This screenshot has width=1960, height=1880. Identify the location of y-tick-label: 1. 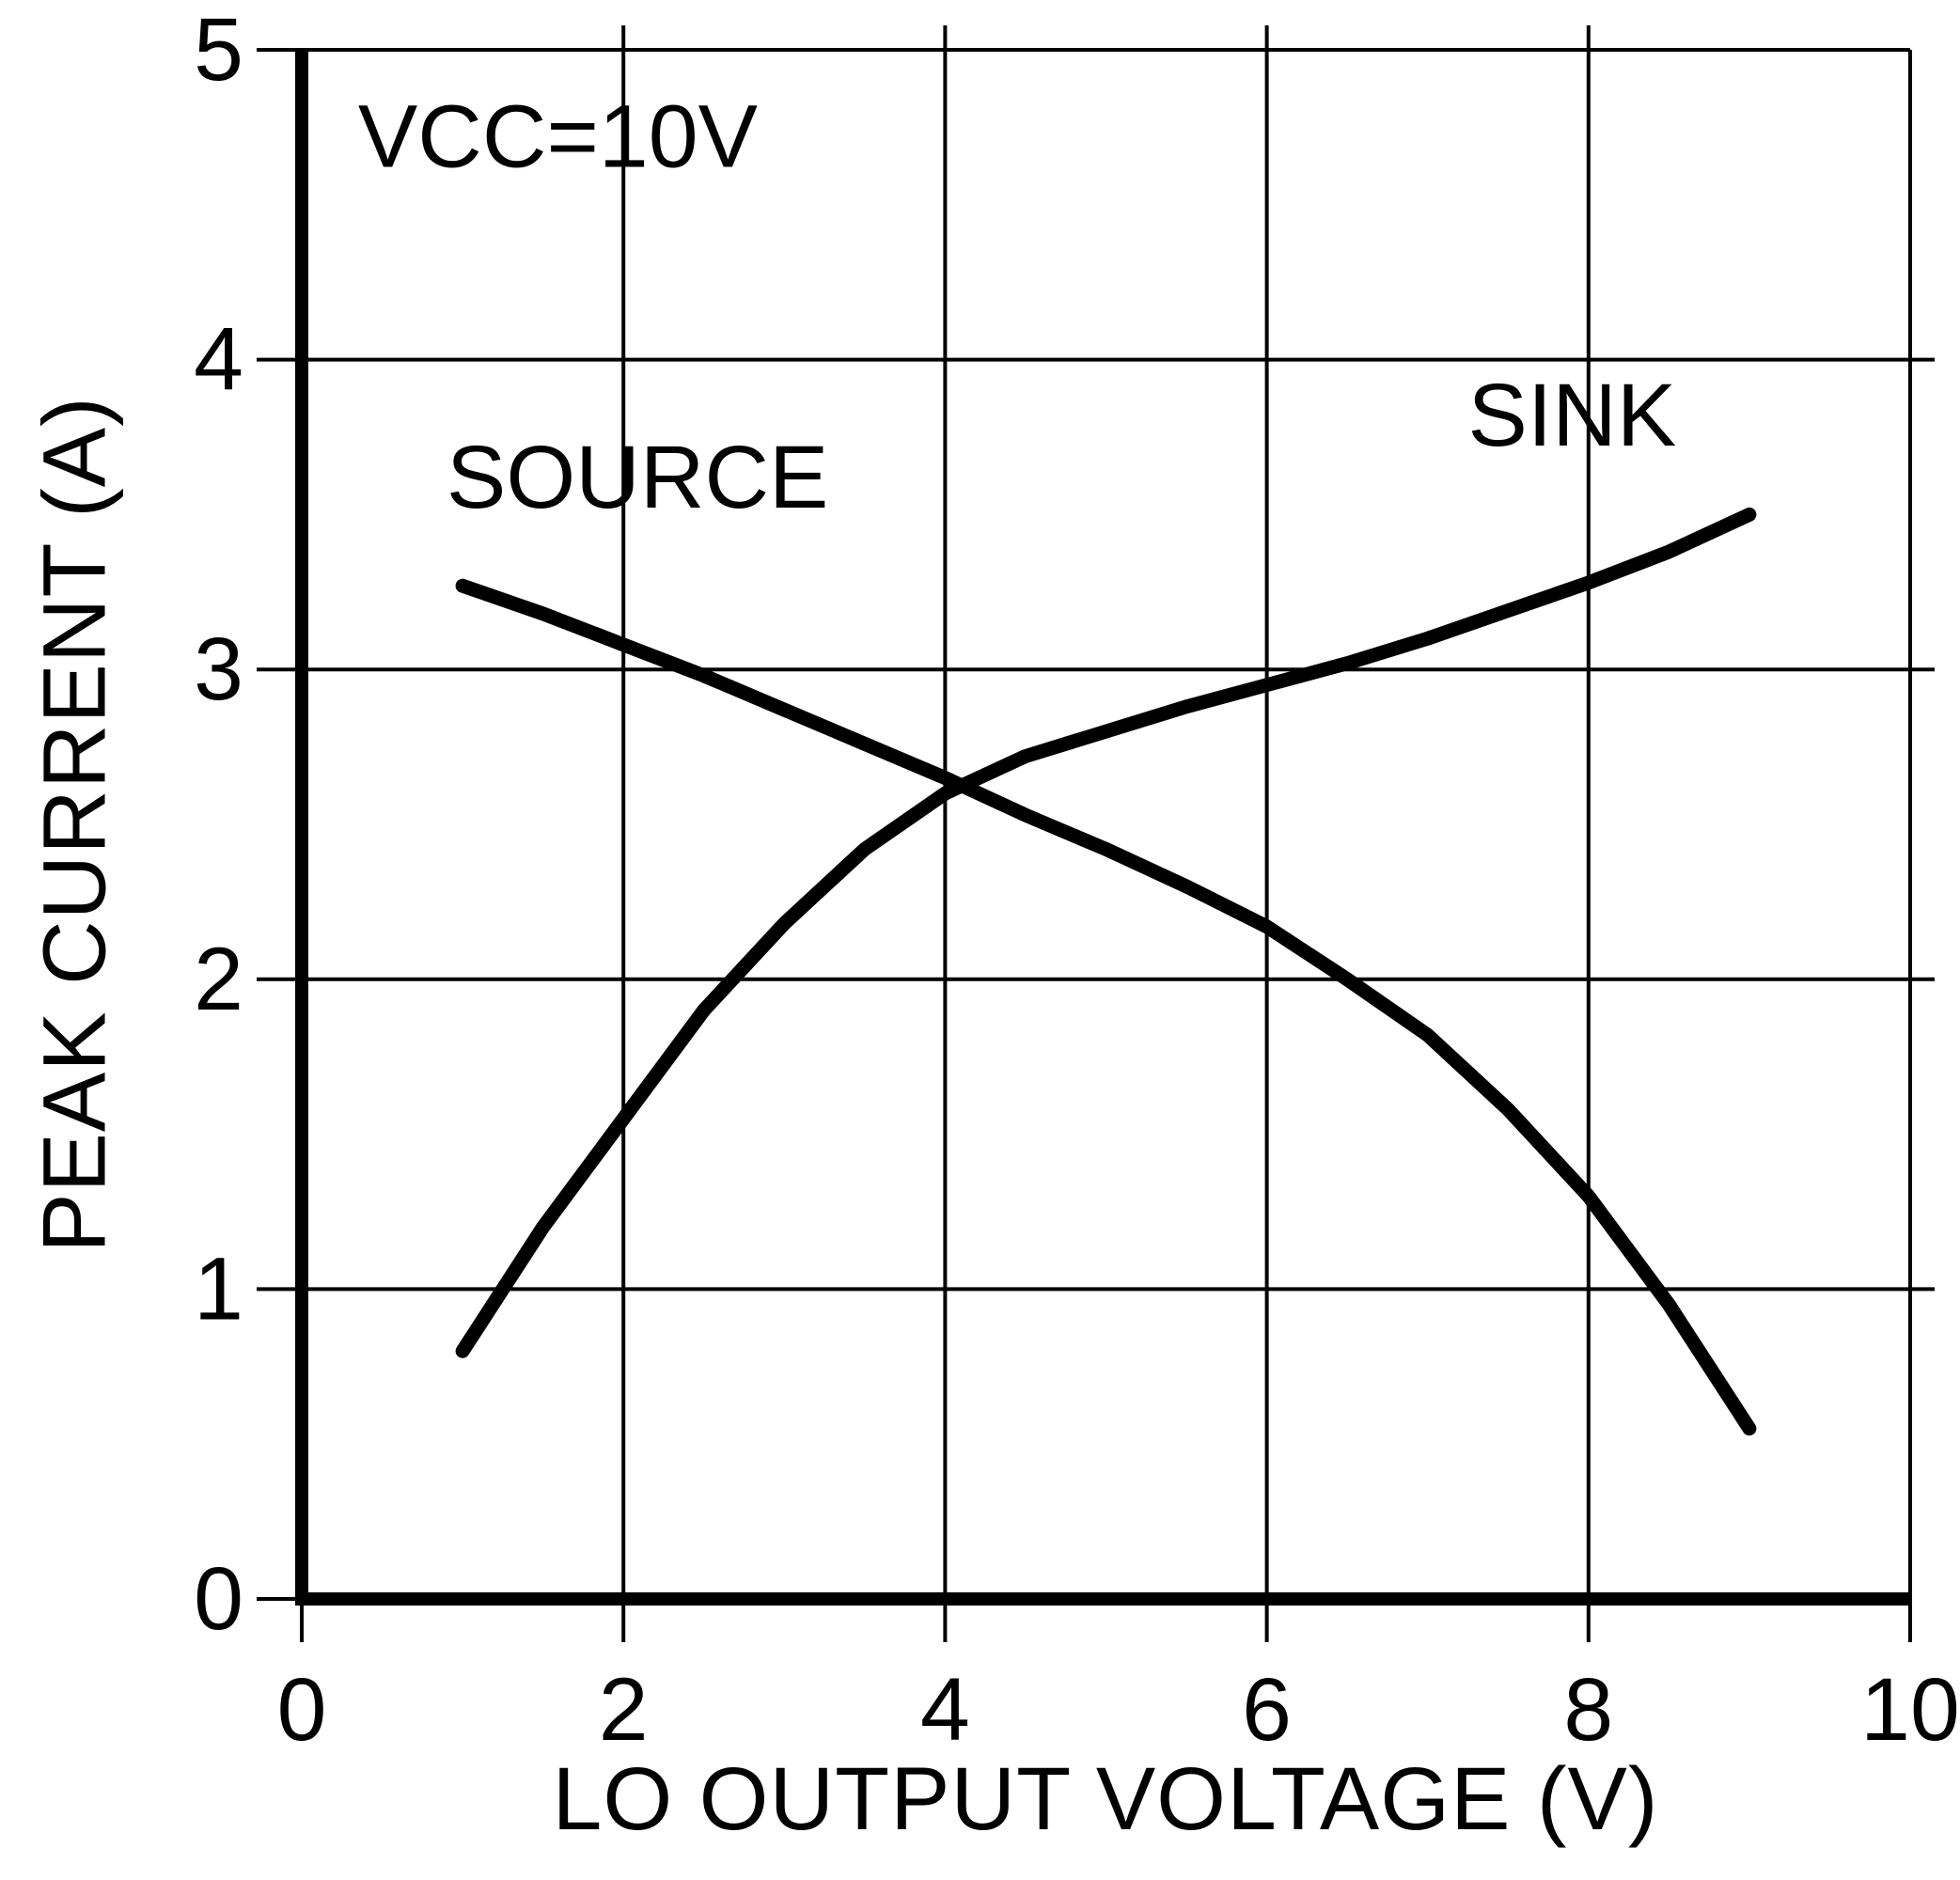
(218, 1289).